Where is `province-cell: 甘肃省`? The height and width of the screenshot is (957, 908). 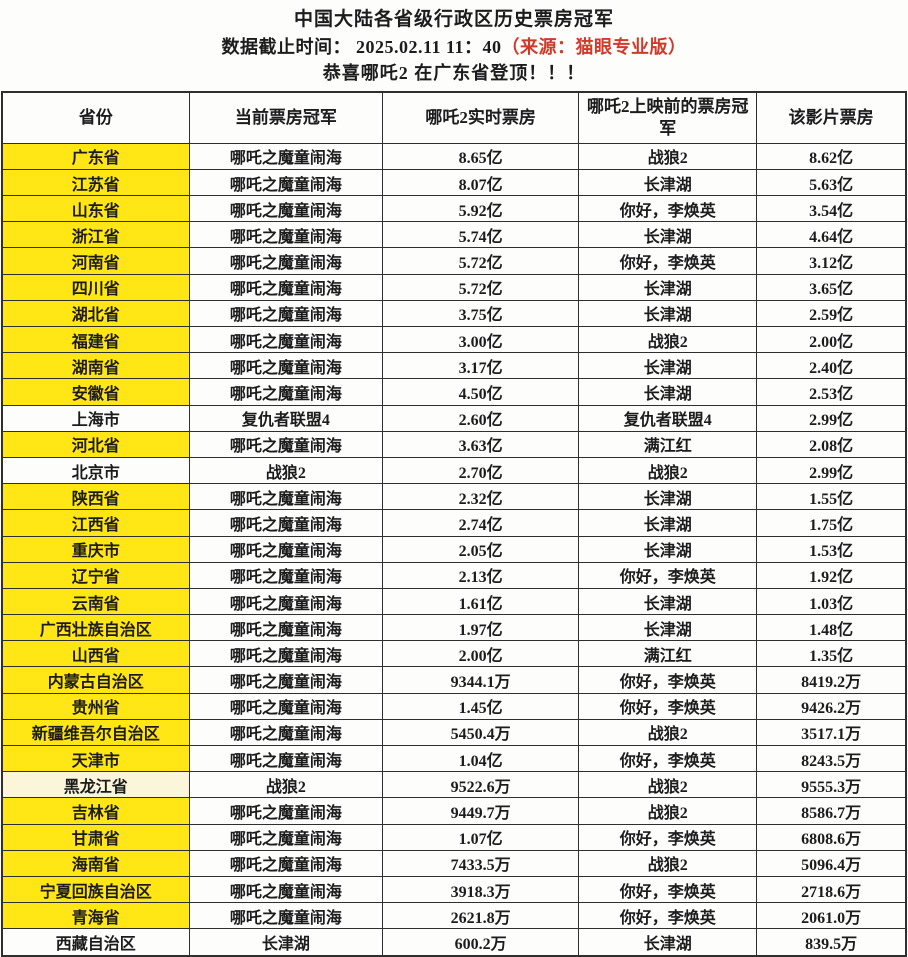
province-cell: 甘肃省 is located at coordinates (95, 837).